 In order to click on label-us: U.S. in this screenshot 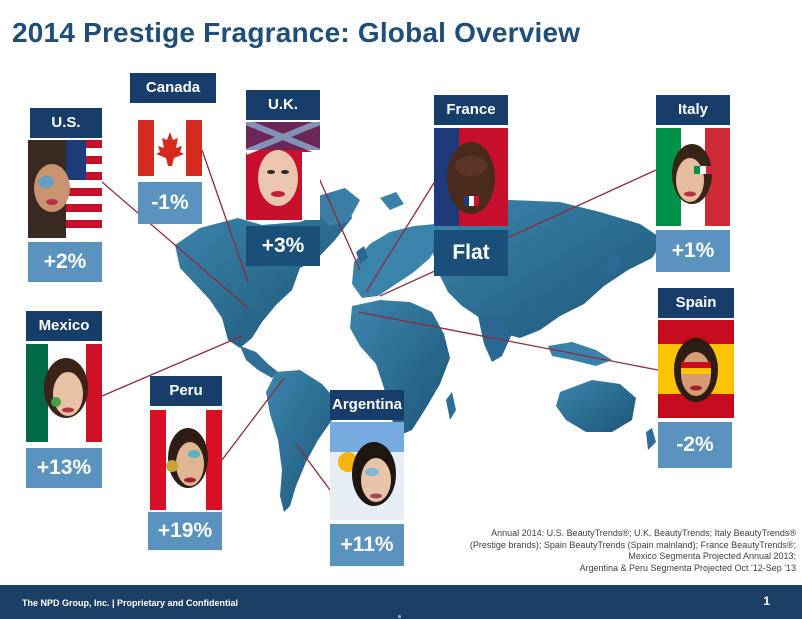, I will do `click(66, 123)`.